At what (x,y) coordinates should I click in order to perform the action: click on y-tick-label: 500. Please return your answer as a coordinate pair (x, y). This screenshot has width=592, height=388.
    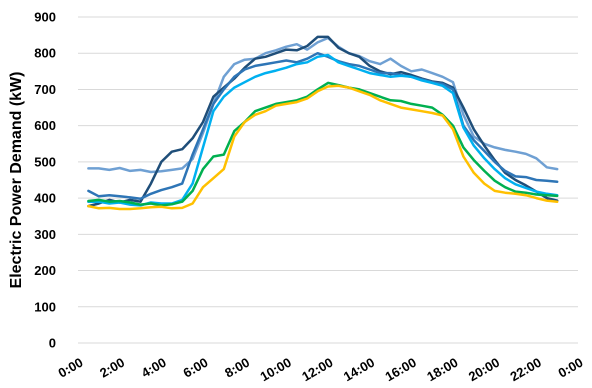
    Looking at the image, I should click on (45, 161).